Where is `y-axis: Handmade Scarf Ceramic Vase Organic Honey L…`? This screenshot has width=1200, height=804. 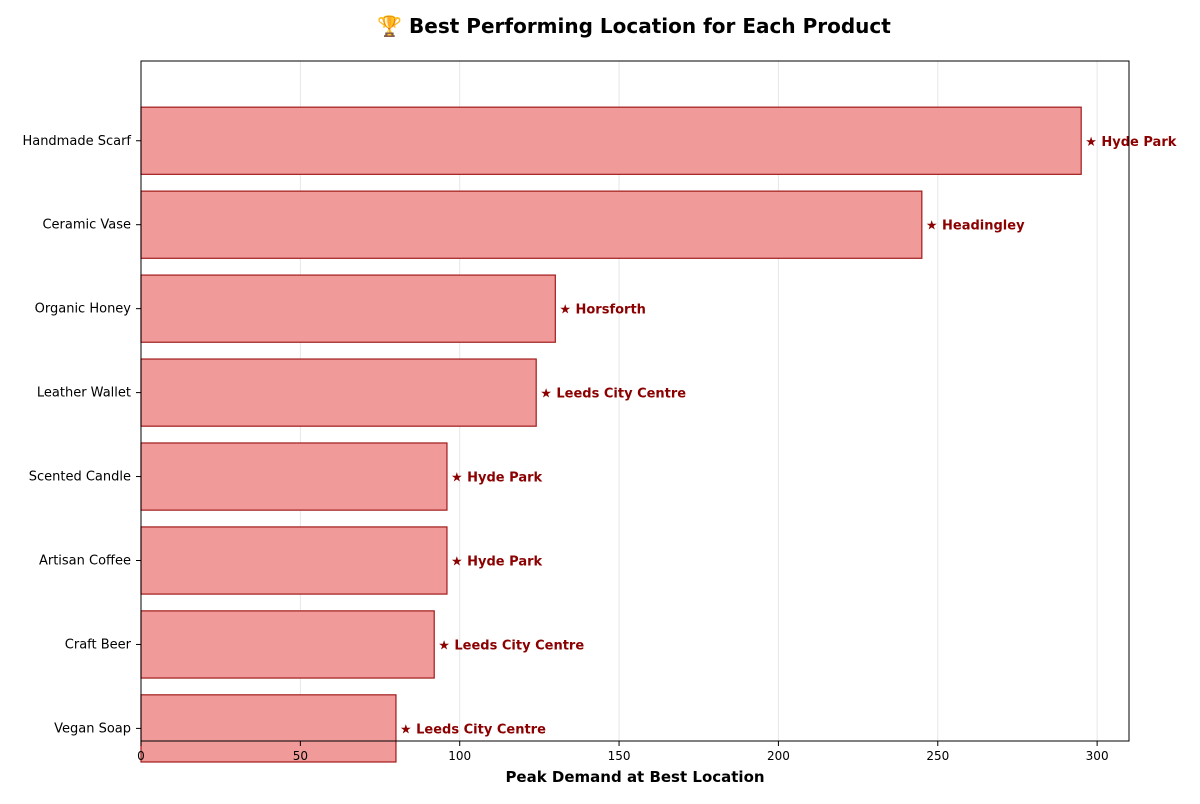
y-axis: Handmade Scarf Ceramic Vase Organic Honey L… is located at coordinates (81, 435).